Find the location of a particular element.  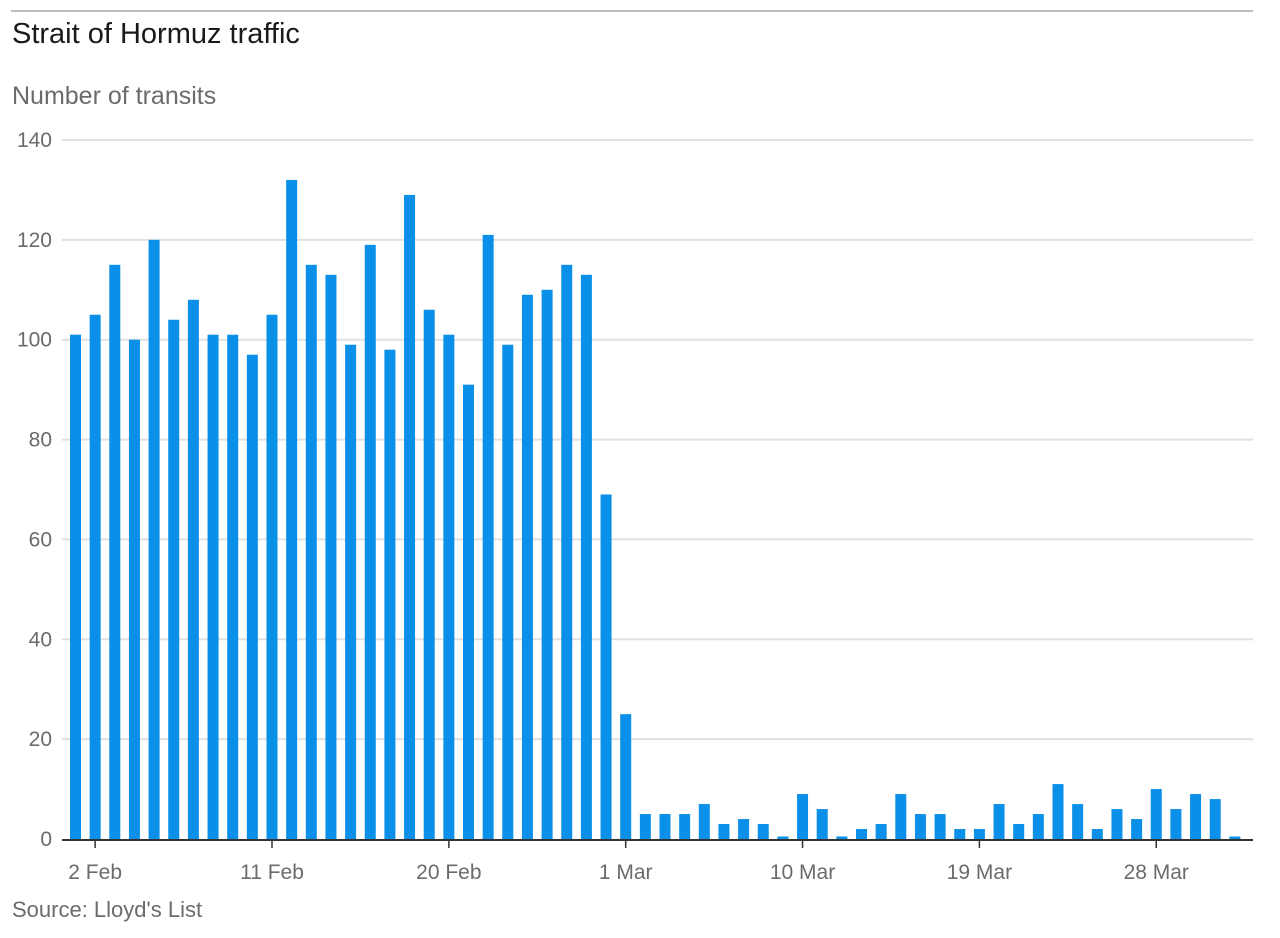

bar: 19 Feb: 106 is located at coordinates (429, 574).